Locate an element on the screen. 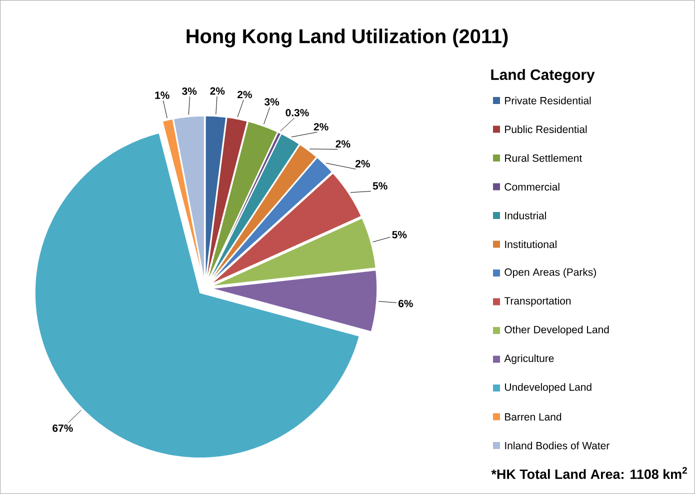  legend-label: Undeveloped Land is located at coordinates (548, 388).